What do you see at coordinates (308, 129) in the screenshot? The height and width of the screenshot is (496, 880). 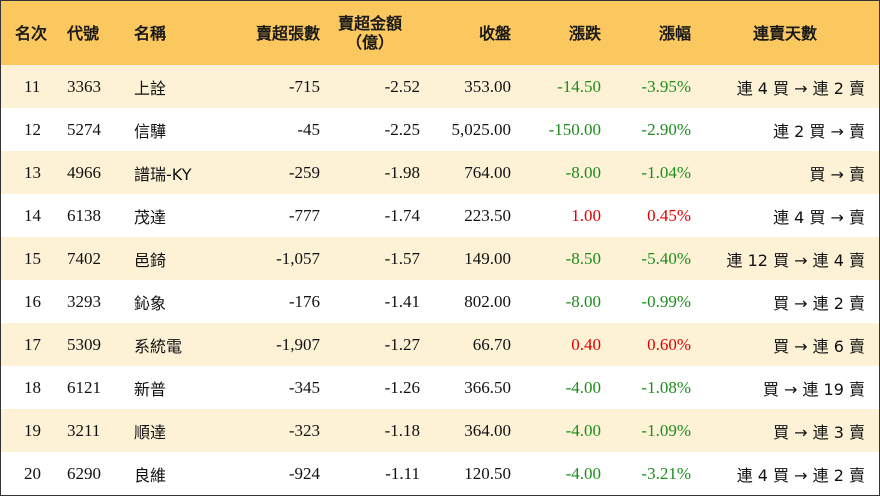 I see `net-sell-lots-cell: -45` at bounding box center [308, 129].